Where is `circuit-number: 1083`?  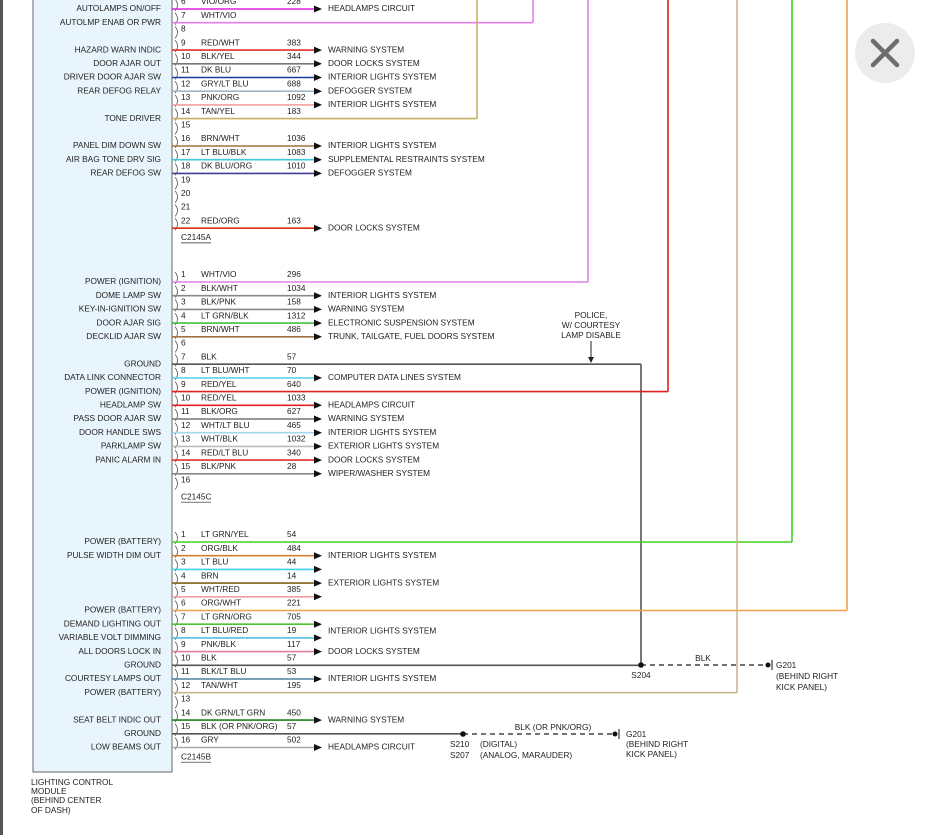
circuit-number: 1083 is located at coordinates (296, 152).